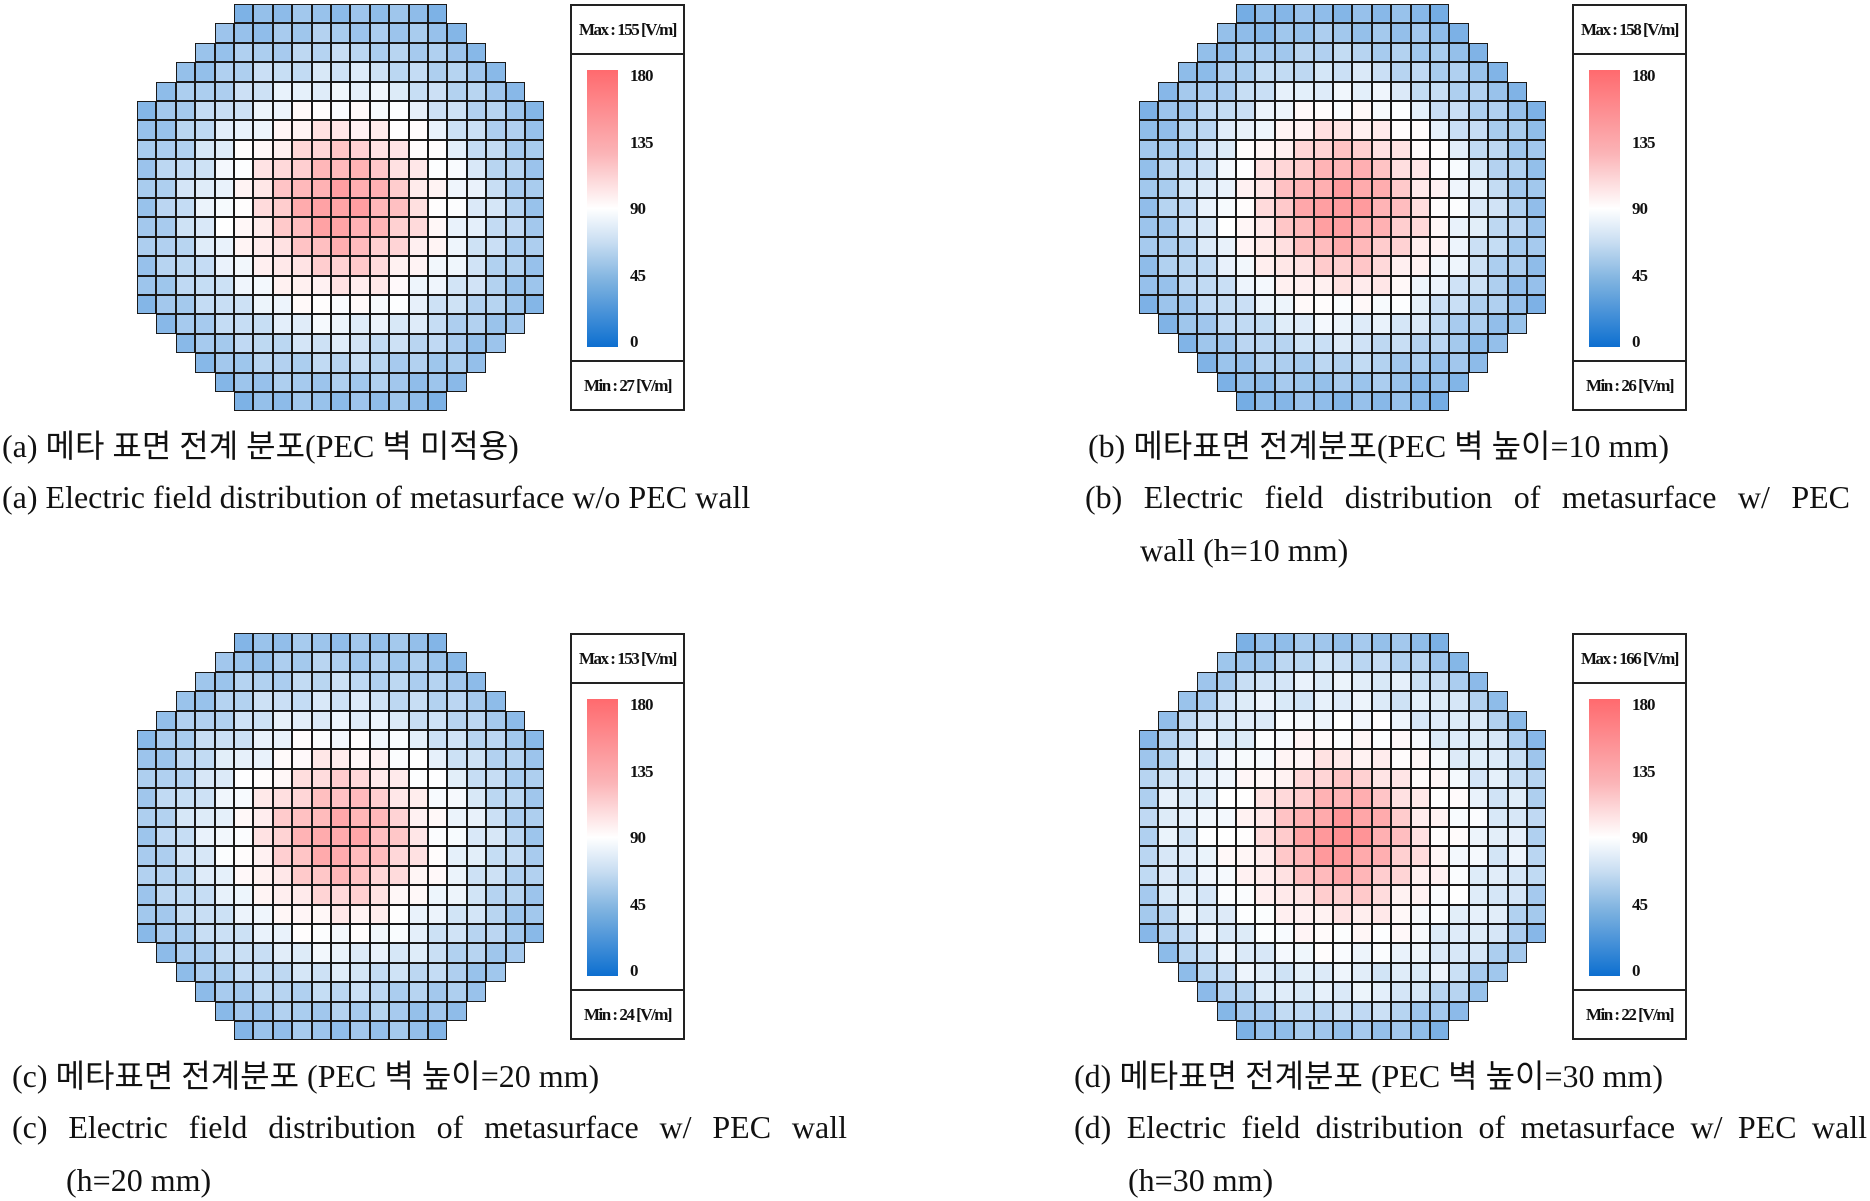  I want to click on colorbar-tick-label: 180, so click(641, 75).